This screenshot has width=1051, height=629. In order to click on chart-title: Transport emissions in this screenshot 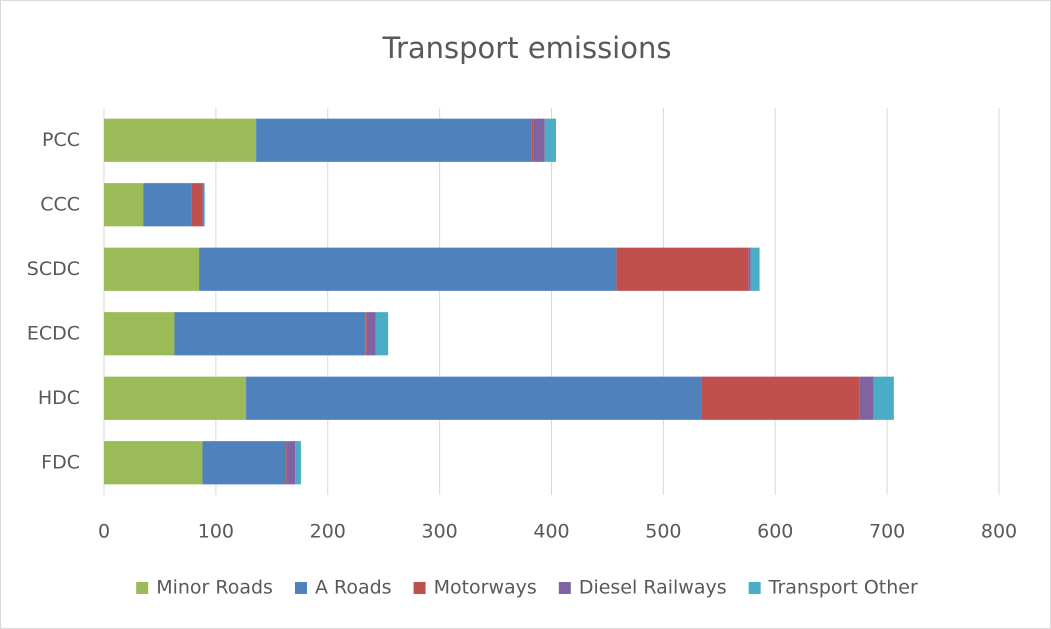, I will do `click(527, 48)`.